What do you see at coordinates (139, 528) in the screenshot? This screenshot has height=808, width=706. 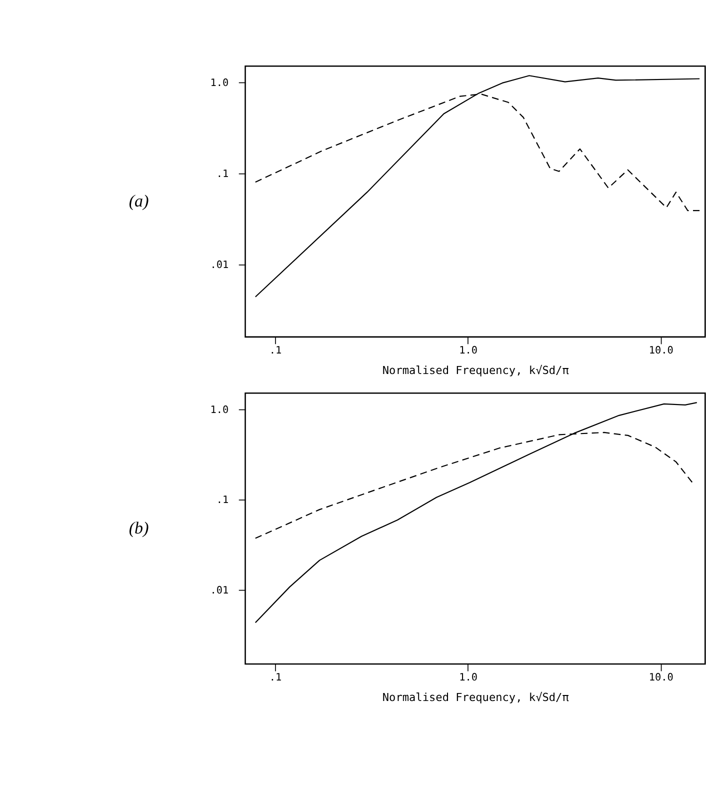 I see `text: (b)` at bounding box center [139, 528].